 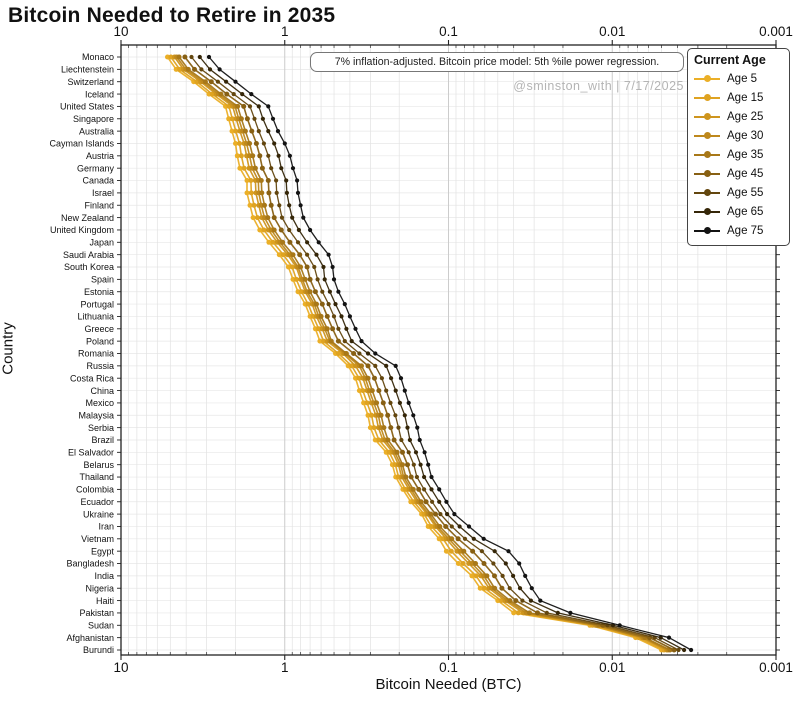 I want to click on legend-entry: Age 30, so click(x=738, y=135).